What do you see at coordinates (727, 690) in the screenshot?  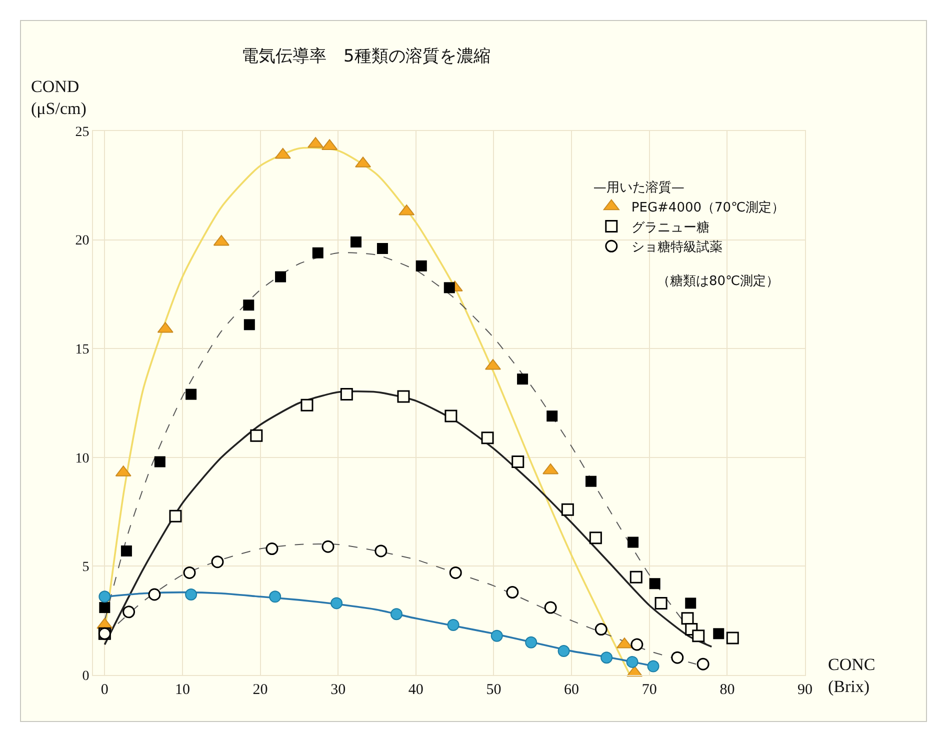 I see `x-tick-label: 80` at bounding box center [727, 690].